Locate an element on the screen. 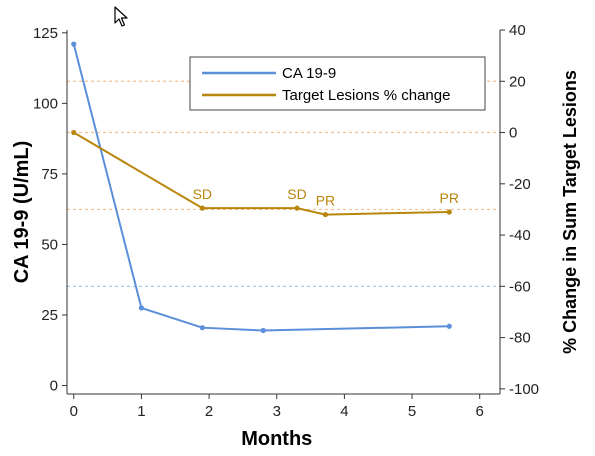 Image resolution: width=595 pixels, height=456 pixels. y-right-tick-label: -80 is located at coordinates (520, 338).